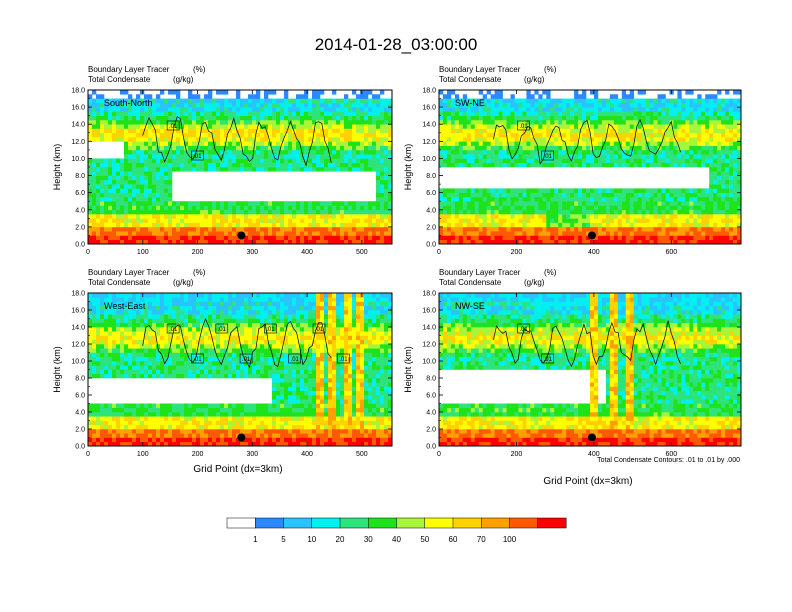 This screenshot has height=612, width=792. I want to click on panel-label-tracer: Boundary Layer Tracer, so click(480, 69).